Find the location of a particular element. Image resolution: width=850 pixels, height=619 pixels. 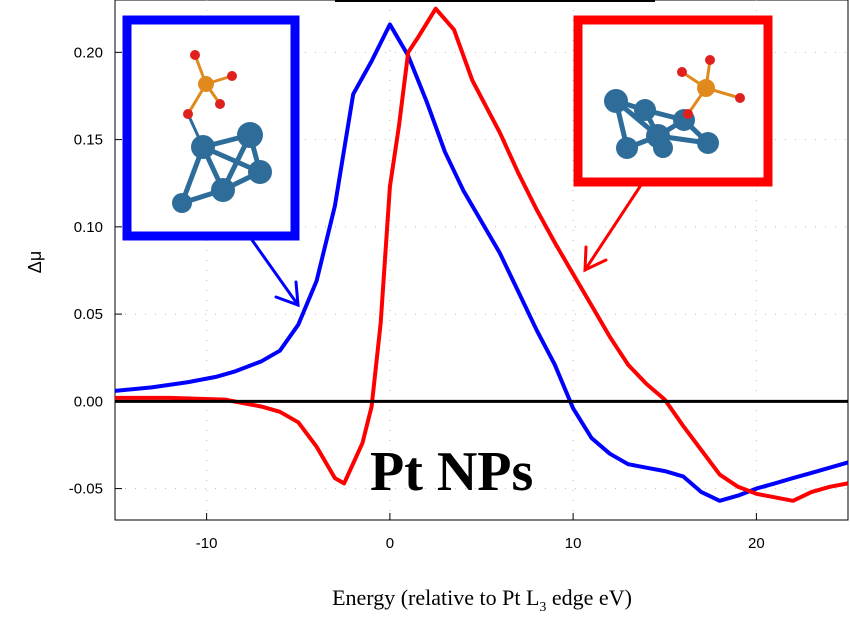

x-axis-label-main: Energy (relative to Pt L is located at coordinates (435, 597).